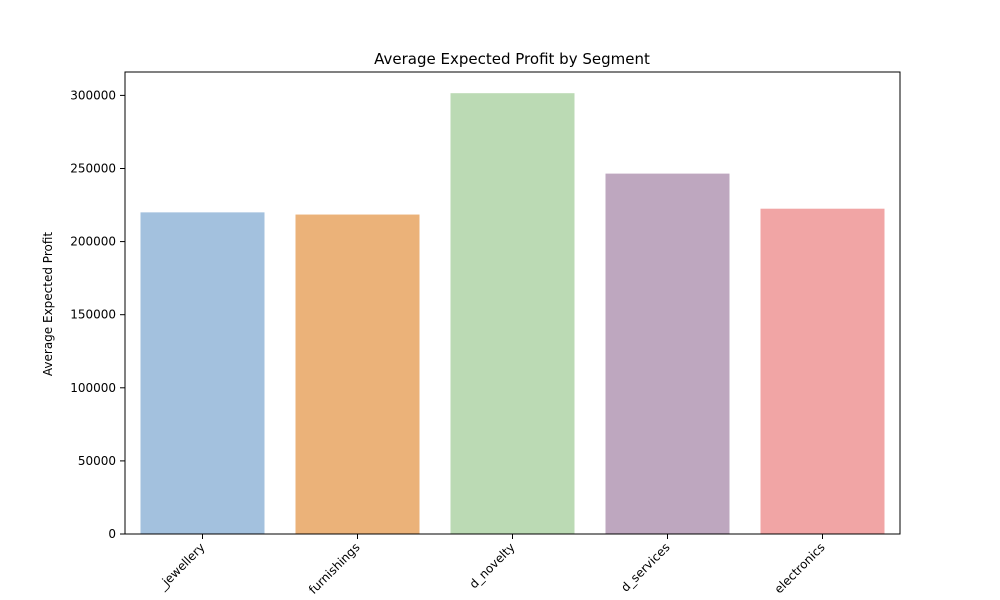 Image resolution: width=1000 pixels, height=600 pixels. What do you see at coordinates (93, 242) in the screenshot?
I see `y-tick-label: 200000` at bounding box center [93, 242].